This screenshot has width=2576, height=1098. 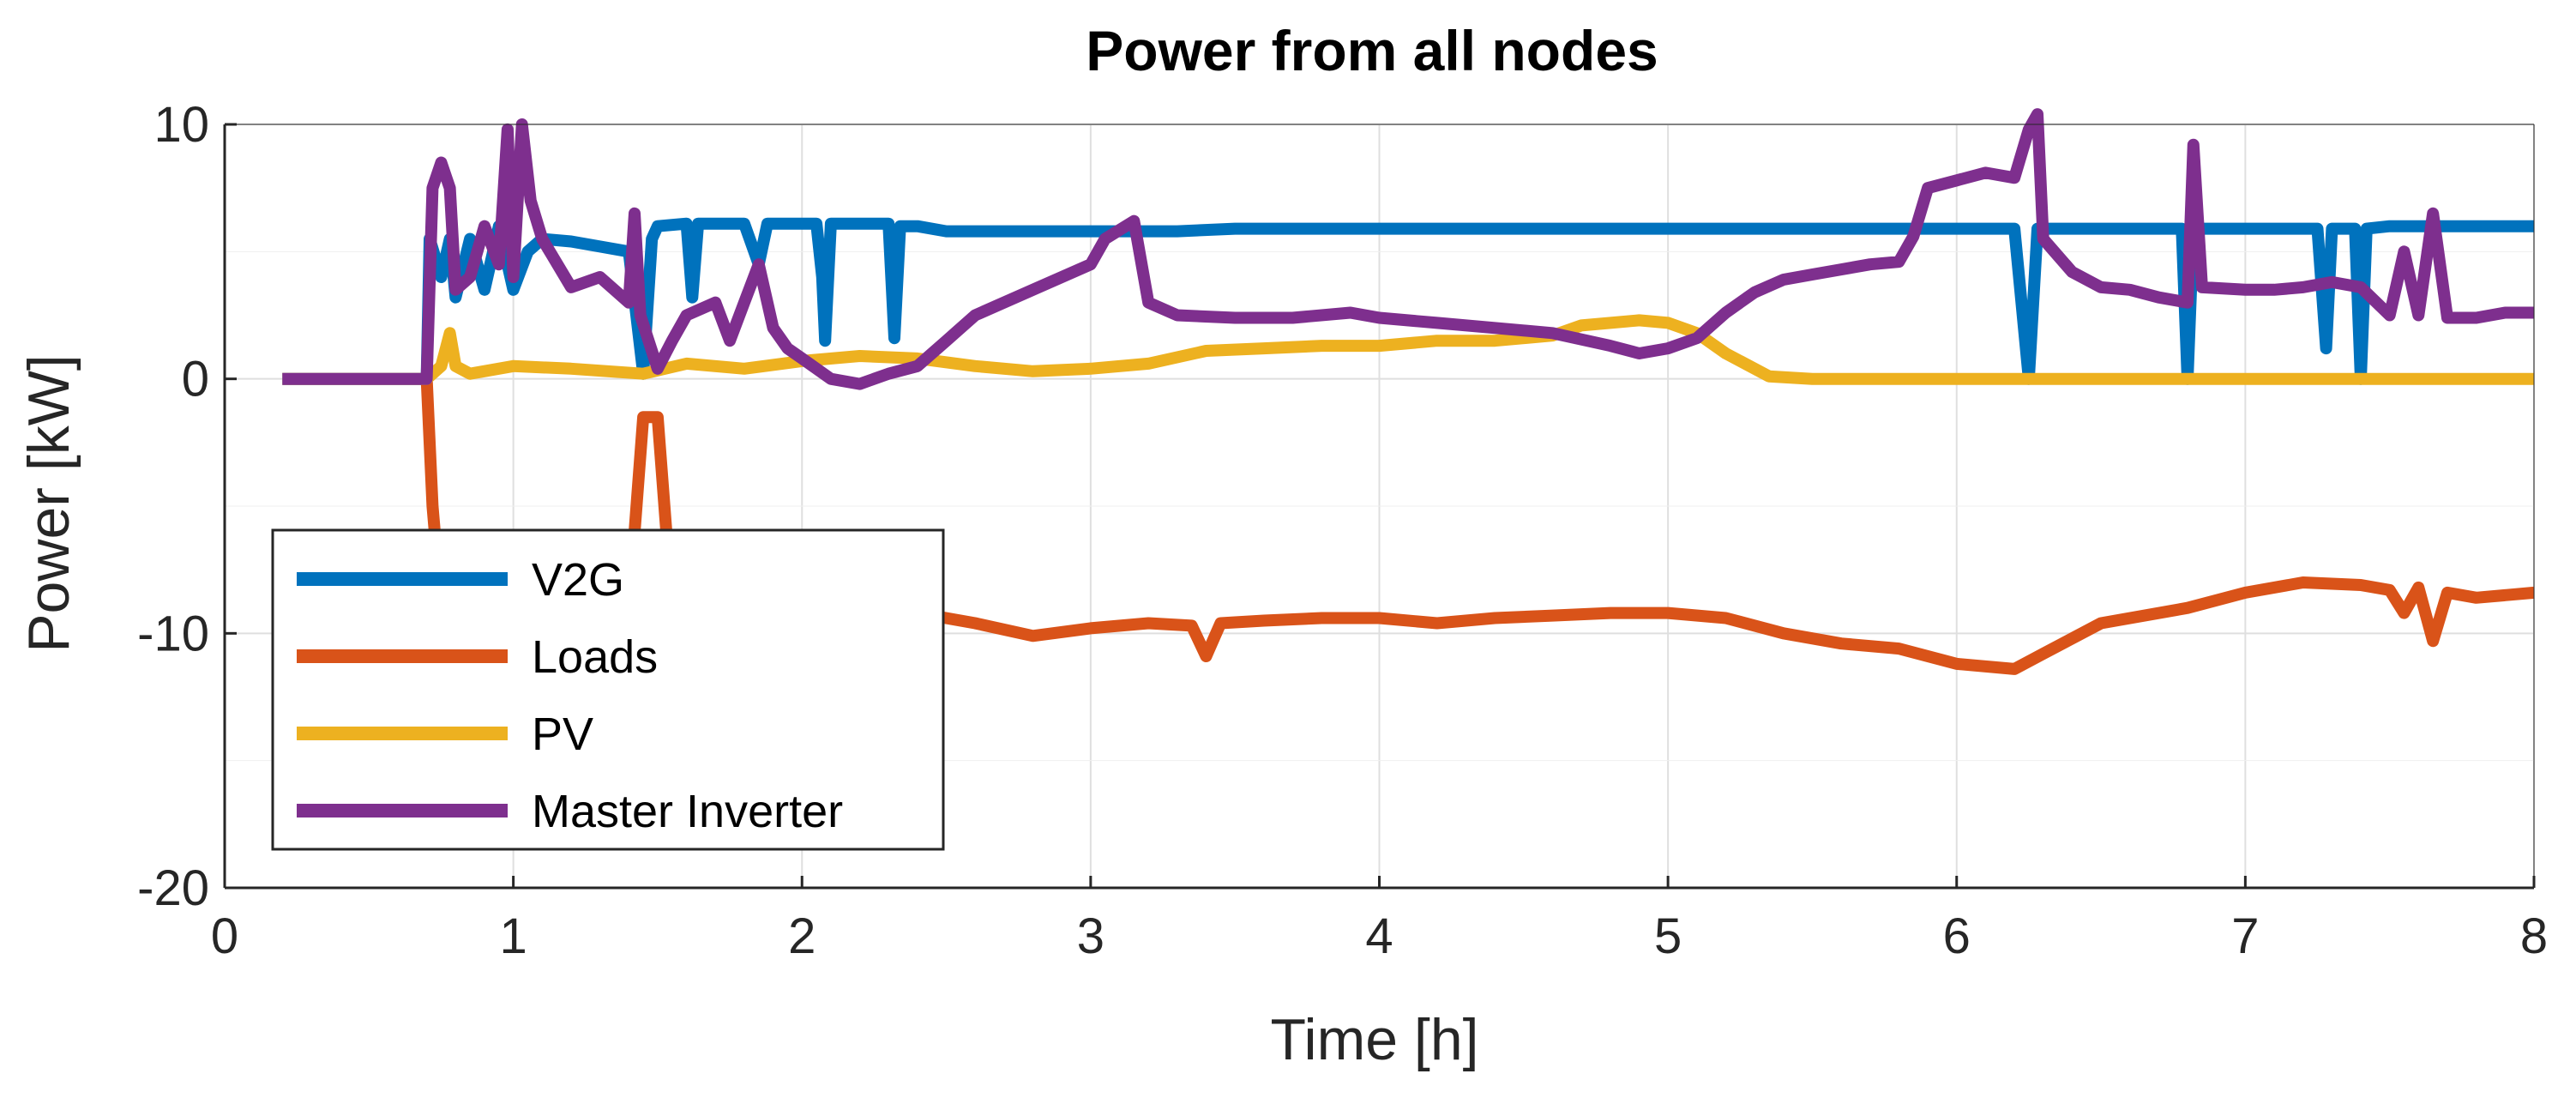 What do you see at coordinates (578, 580) in the screenshot?
I see `legend-label: V2G` at bounding box center [578, 580].